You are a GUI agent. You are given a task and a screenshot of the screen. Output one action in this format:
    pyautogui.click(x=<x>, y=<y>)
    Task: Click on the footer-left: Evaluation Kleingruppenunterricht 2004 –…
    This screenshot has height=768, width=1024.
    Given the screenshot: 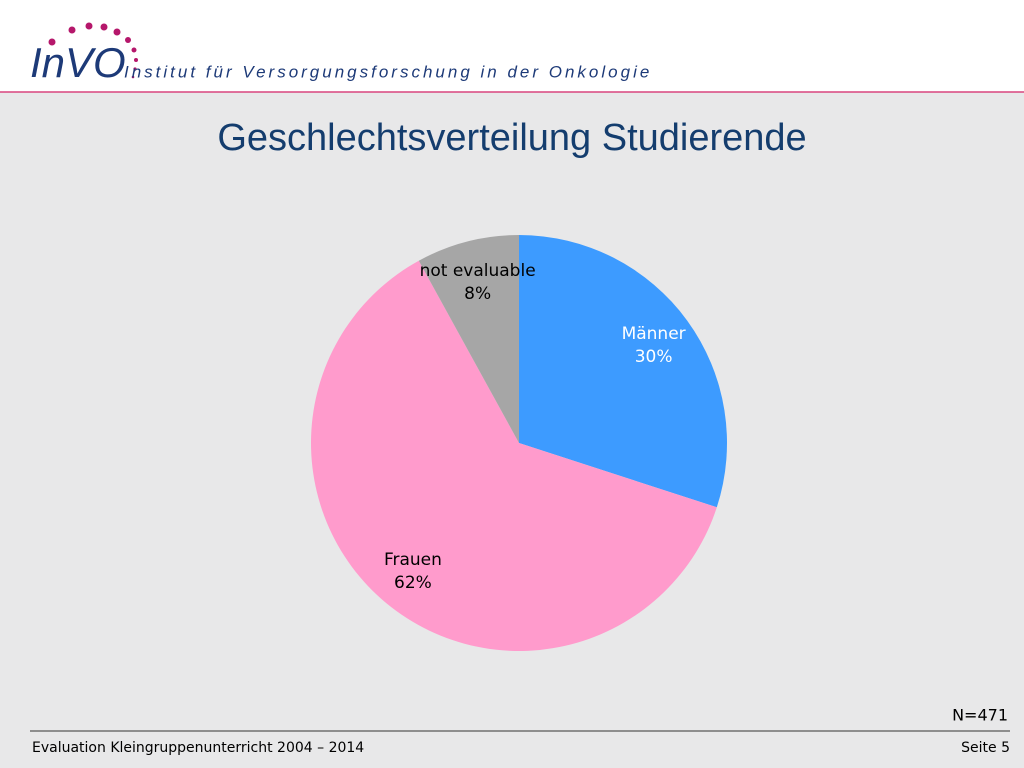 What is the action you would take?
    pyautogui.click(x=198, y=748)
    